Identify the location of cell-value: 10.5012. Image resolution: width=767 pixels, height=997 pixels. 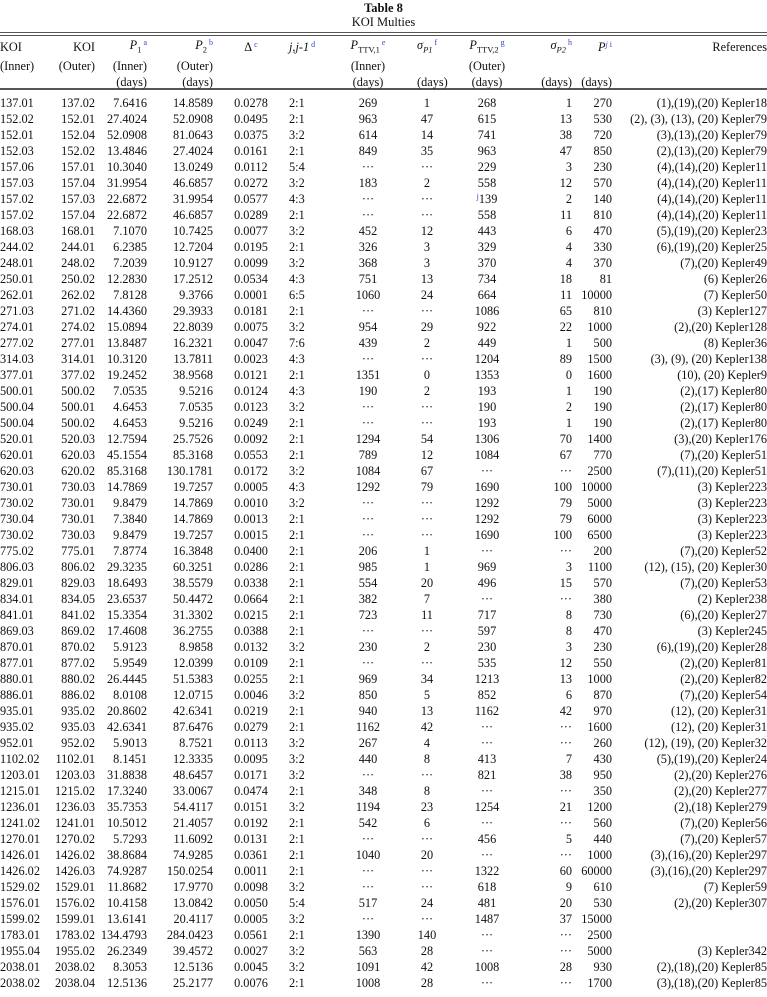
(127, 822).